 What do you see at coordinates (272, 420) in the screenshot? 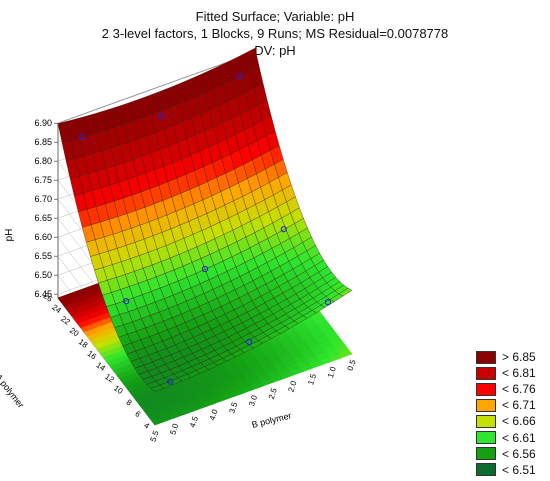
I see `y-axis-label: B polymer` at bounding box center [272, 420].